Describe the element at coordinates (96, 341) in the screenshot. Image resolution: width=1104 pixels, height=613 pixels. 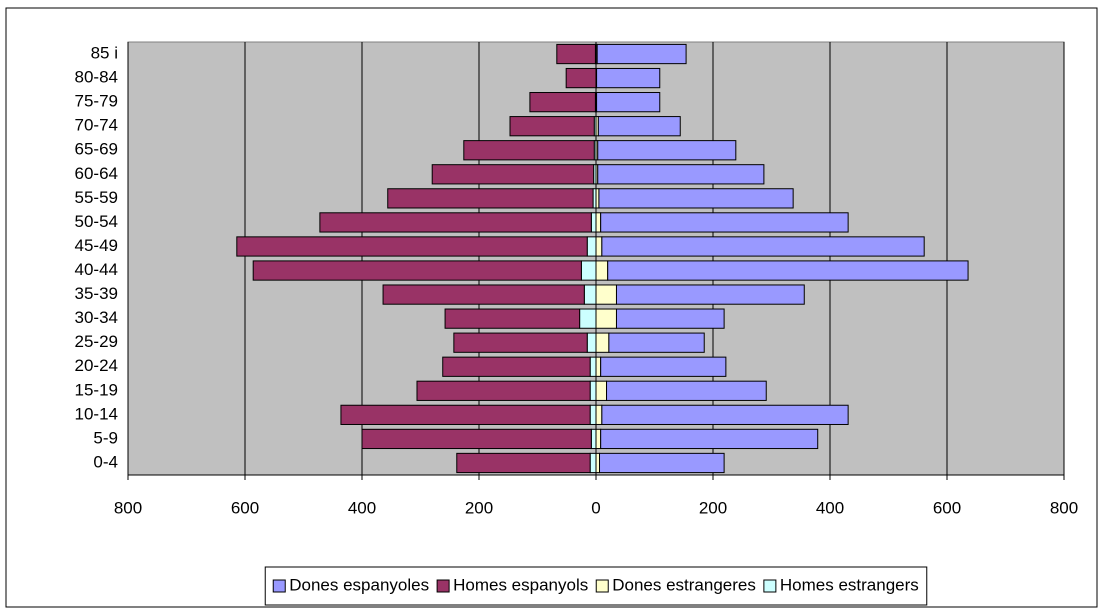
I see `y-tick-label: 25-29` at that location.